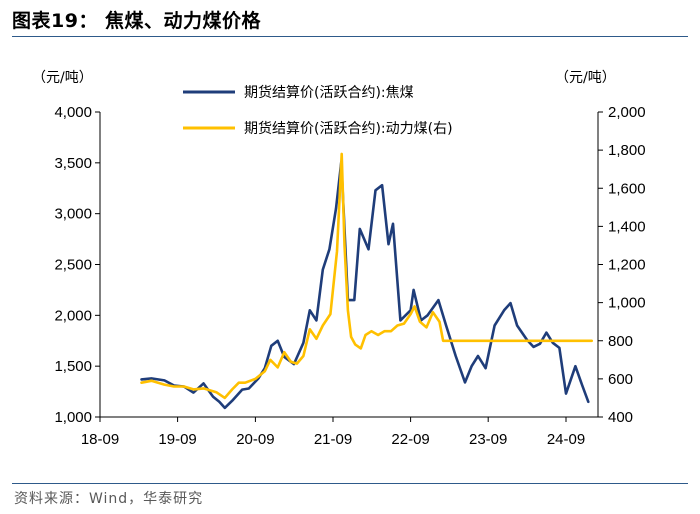 The image size is (700, 514). What do you see at coordinates (566, 439) in the screenshot?
I see `x-tick-label: 24-09` at bounding box center [566, 439].